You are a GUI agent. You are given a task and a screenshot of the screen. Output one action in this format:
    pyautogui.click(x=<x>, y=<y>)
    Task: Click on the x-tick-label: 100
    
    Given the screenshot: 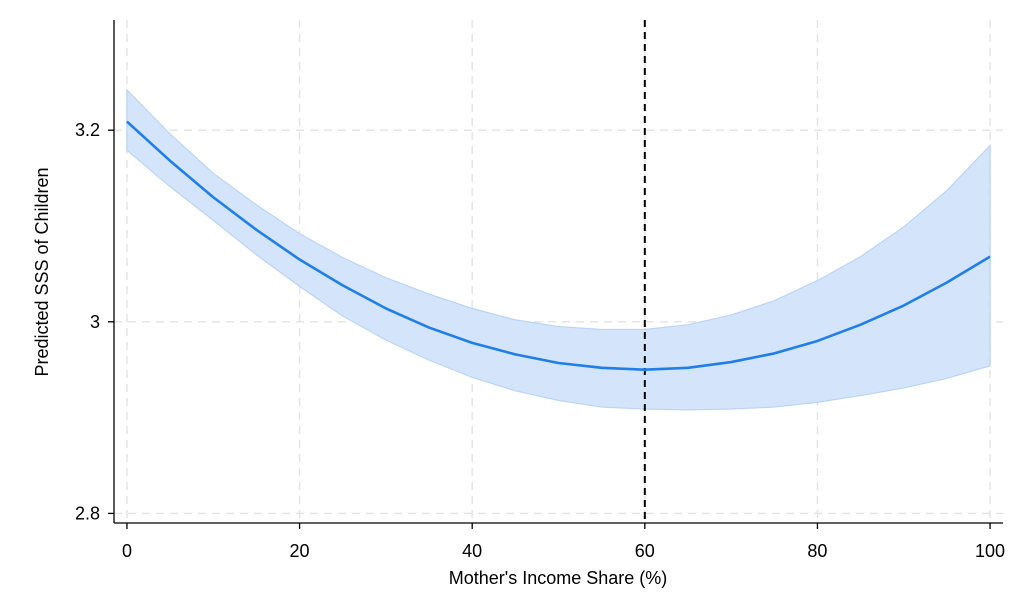 What is the action you would take?
    pyautogui.click(x=990, y=551)
    